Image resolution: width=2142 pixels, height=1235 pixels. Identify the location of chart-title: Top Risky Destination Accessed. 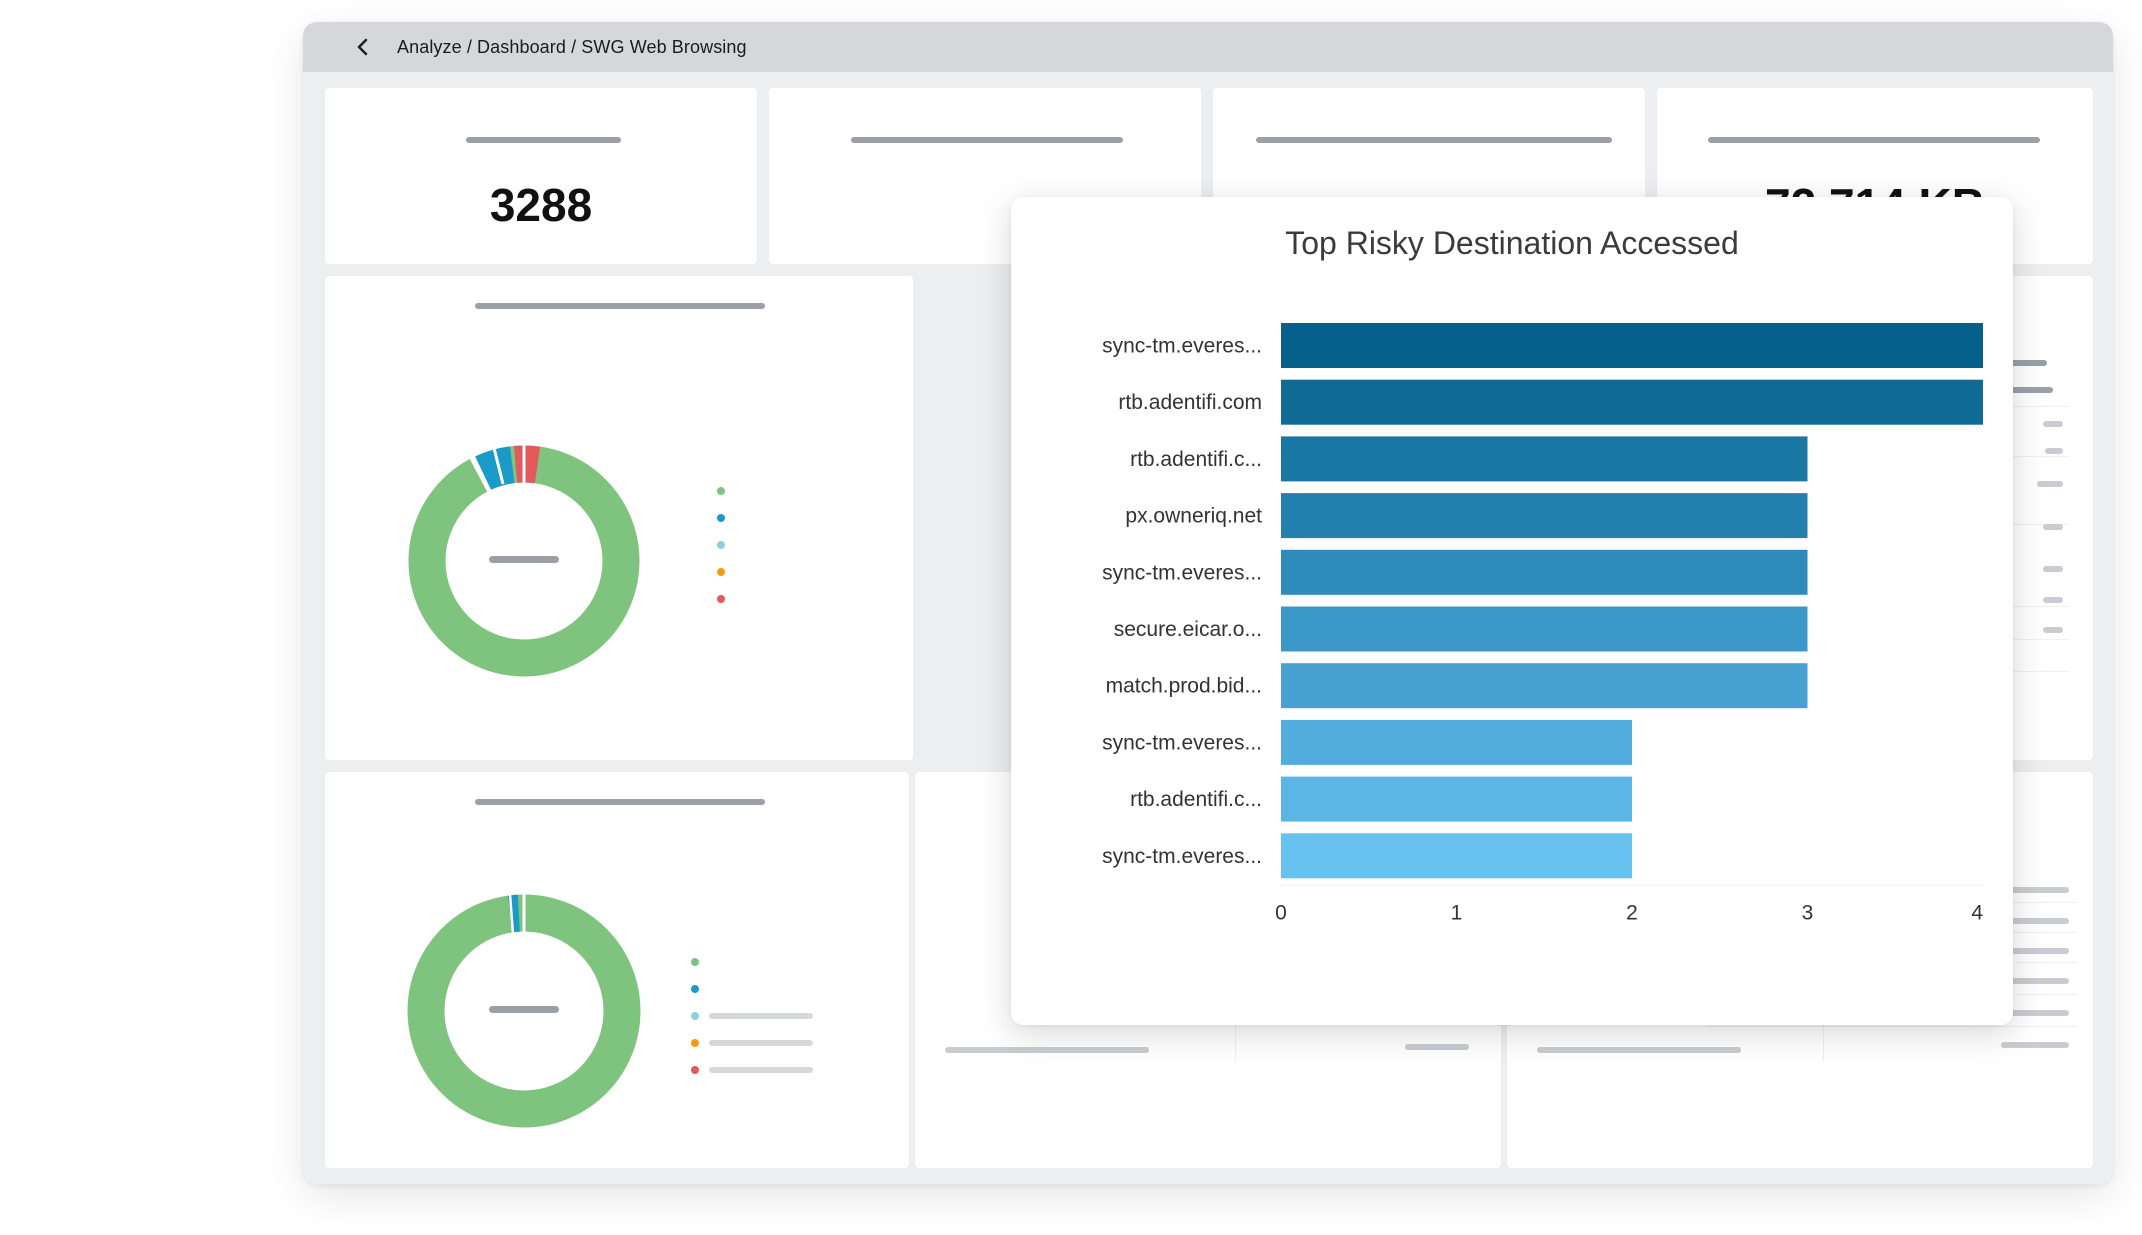
(1512, 243).